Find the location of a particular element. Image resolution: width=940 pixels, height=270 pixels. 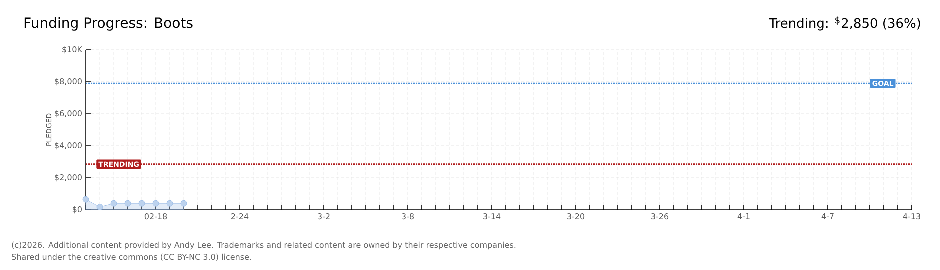

x-tick-label: 3-26 is located at coordinates (660, 217).